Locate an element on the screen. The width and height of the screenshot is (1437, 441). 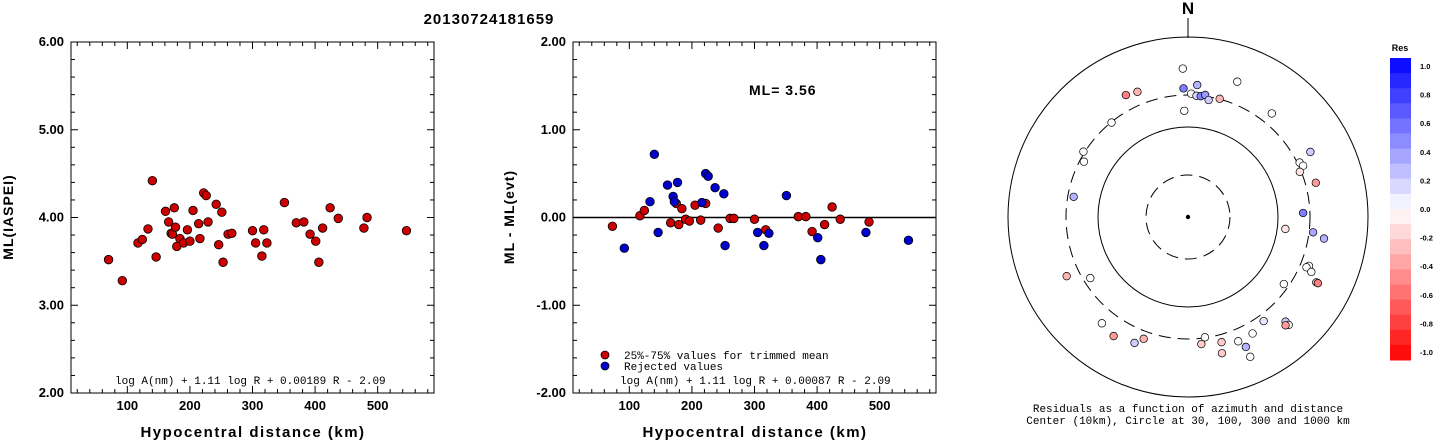
colorbar-tick-label: -1.0 is located at coordinates (1426, 352).